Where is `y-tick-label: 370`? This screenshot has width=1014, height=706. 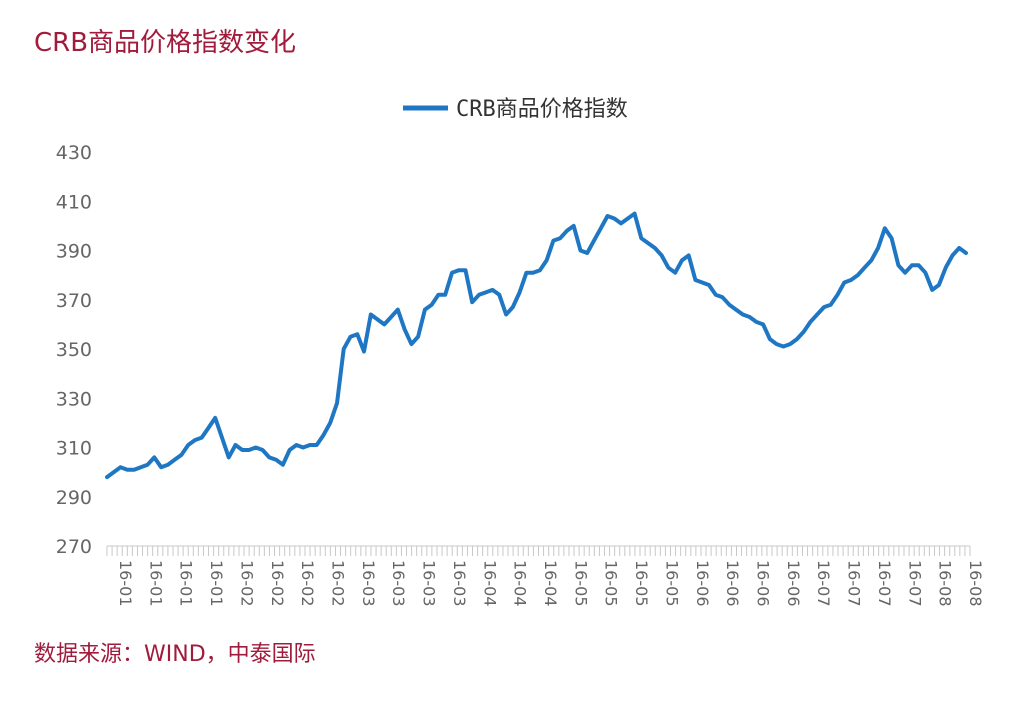
y-tick-label: 370 is located at coordinates (74, 301).